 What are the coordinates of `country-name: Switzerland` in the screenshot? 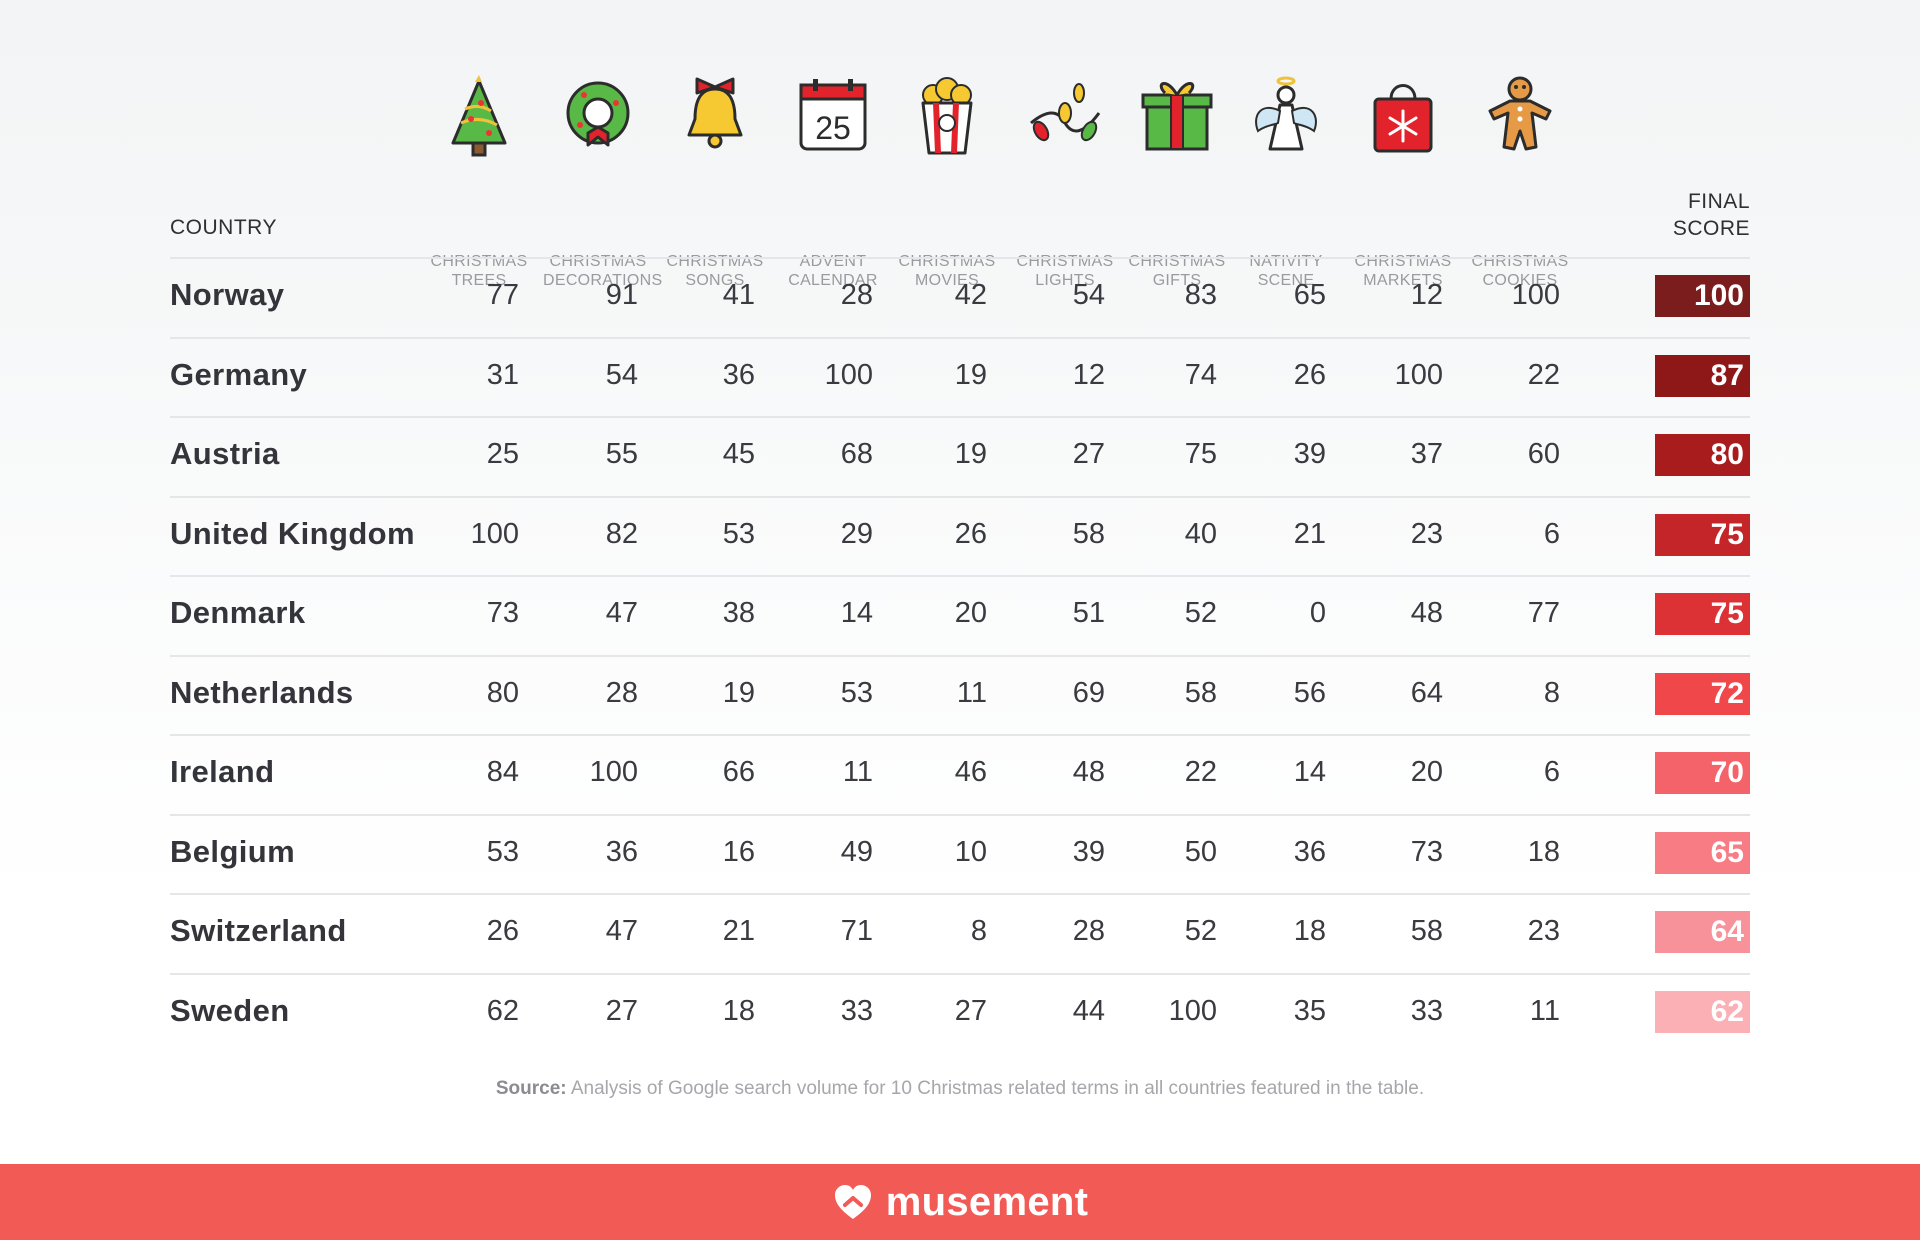 It's located at (258, 930).